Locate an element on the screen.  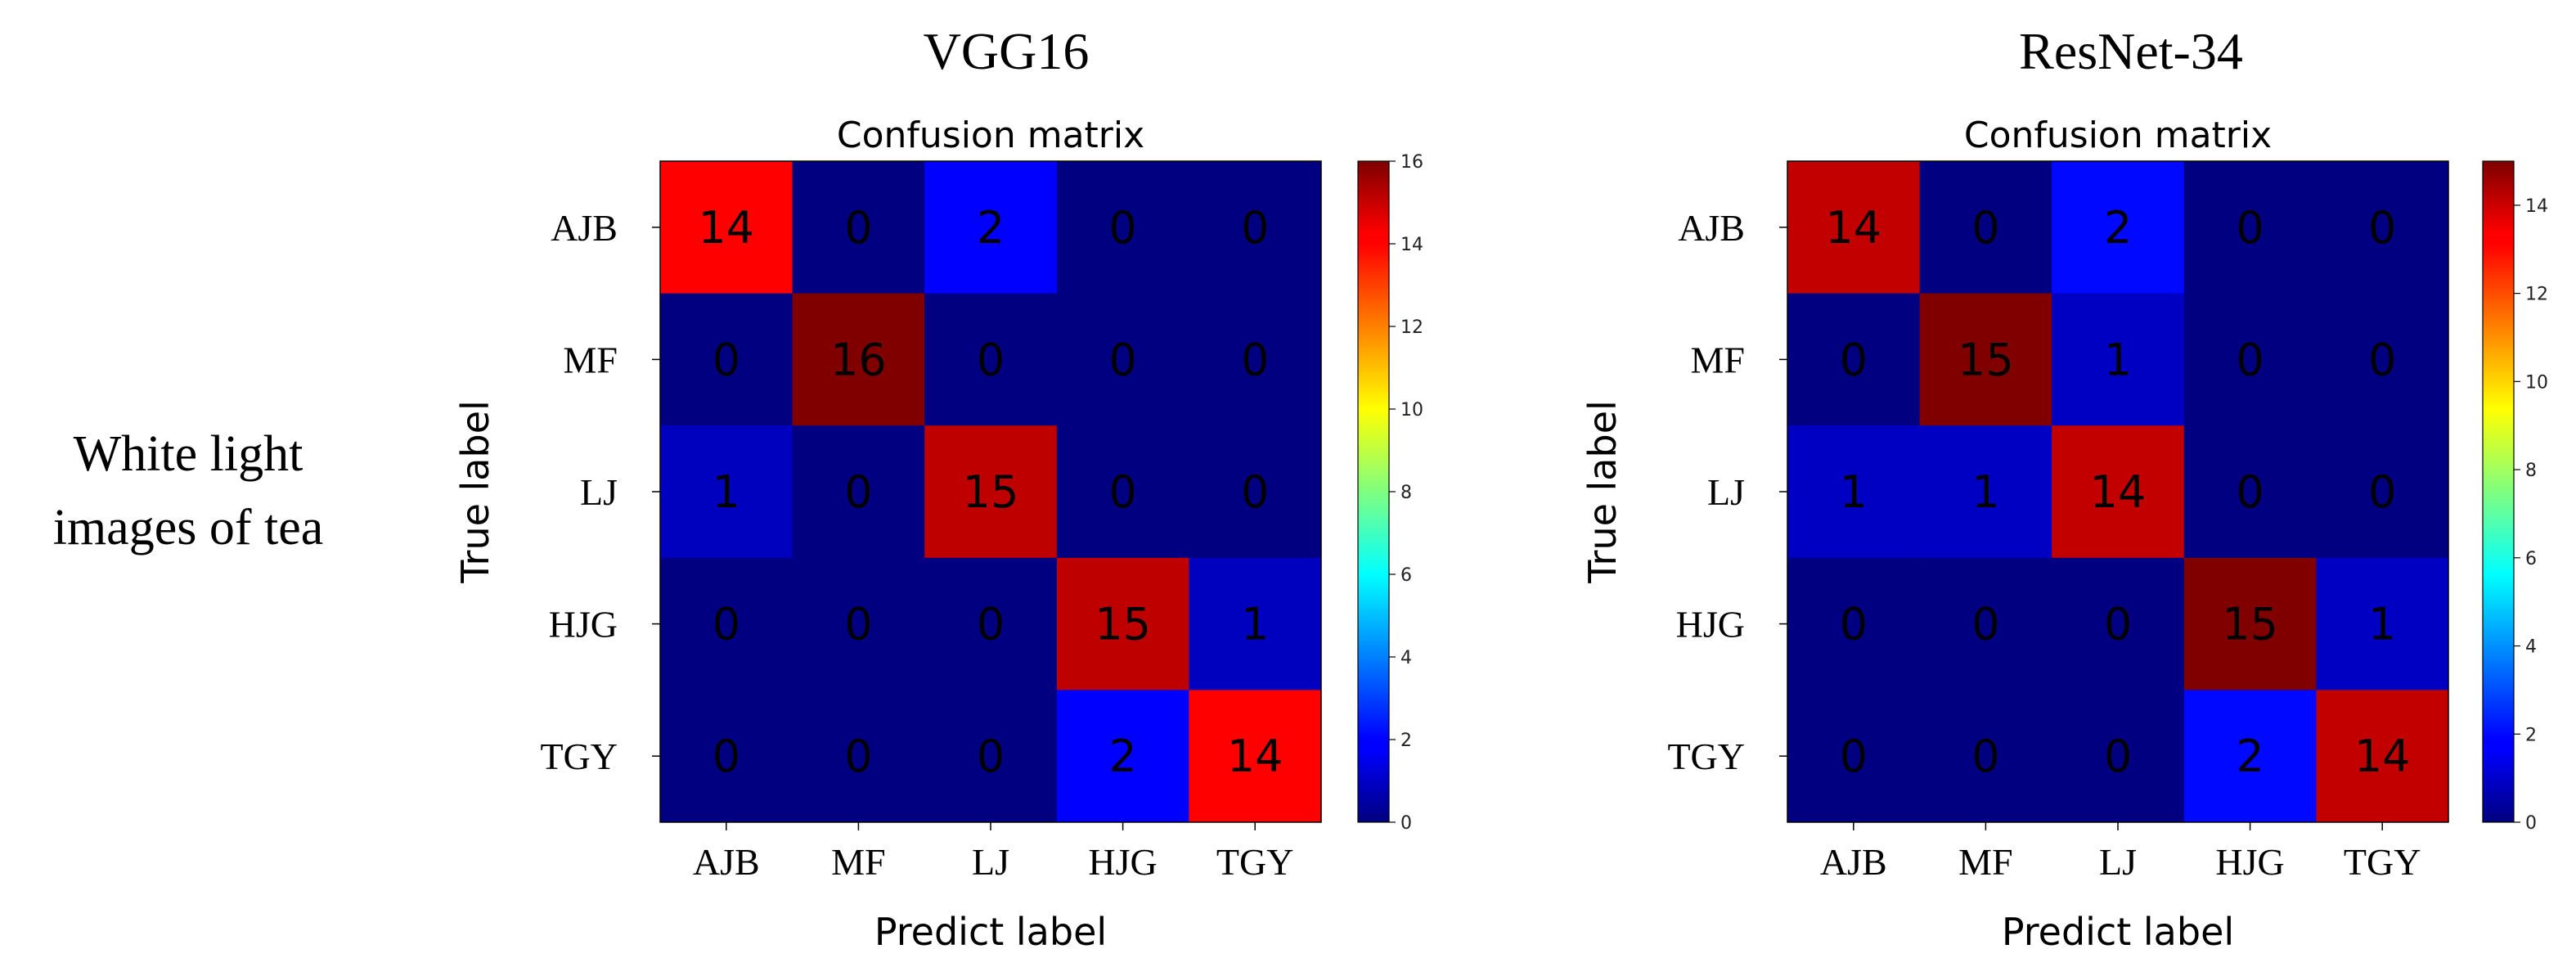
y-tick-label: LJ is located at coordinates (1726, 492).